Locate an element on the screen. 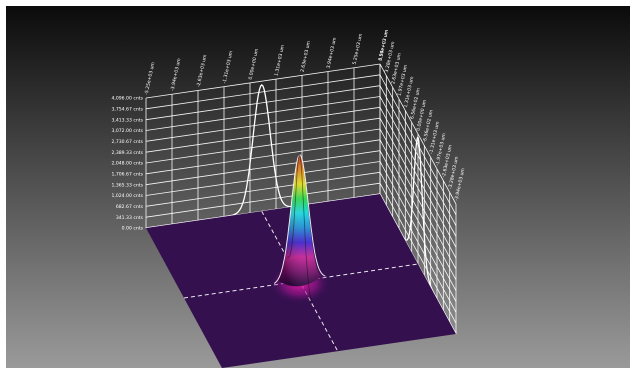 This screenshot has width=634, height=373. z-tick-label: 2,389.33 cnts is located at coordinates (127, 153).